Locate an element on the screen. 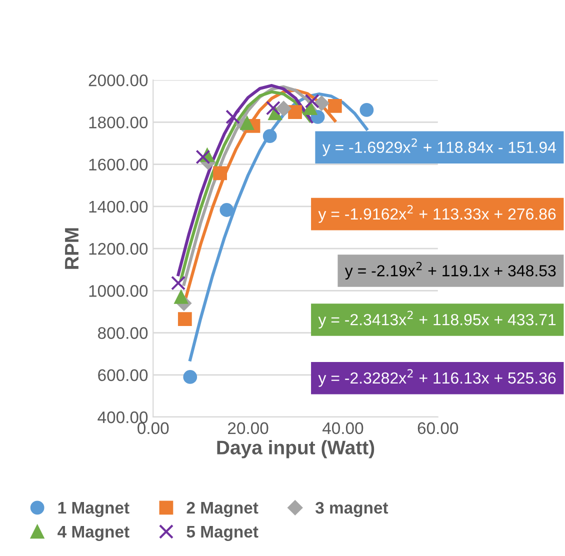  annotation: y = -2.19x$^{2}$ + 119.1x + 348.53 is located at coordinates (450, 271).